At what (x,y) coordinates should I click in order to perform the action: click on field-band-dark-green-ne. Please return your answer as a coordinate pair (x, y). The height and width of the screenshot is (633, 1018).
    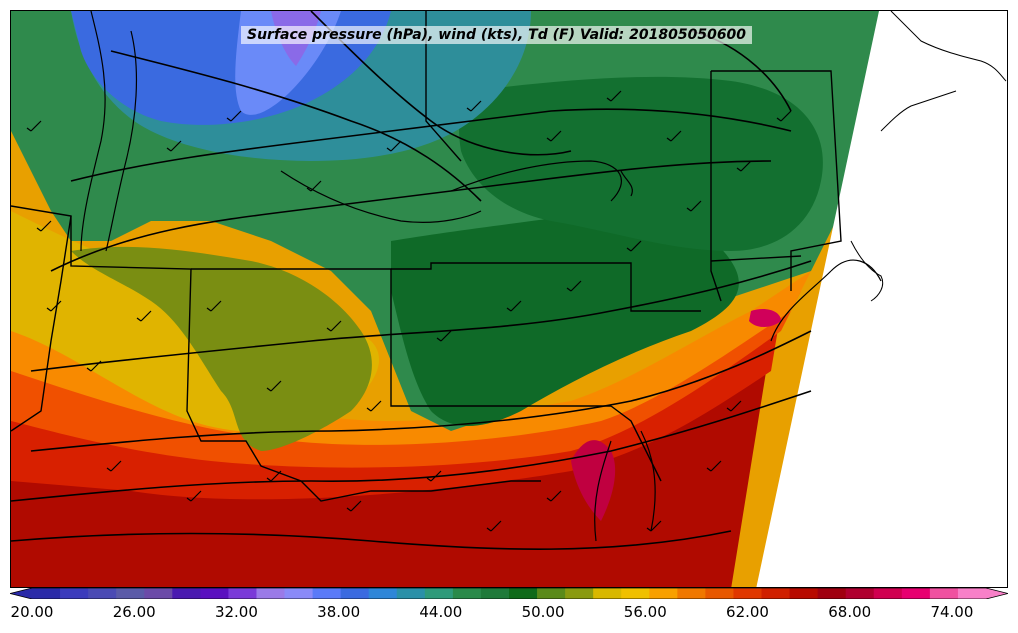
    Looking at the image, I should click on (641, 163).